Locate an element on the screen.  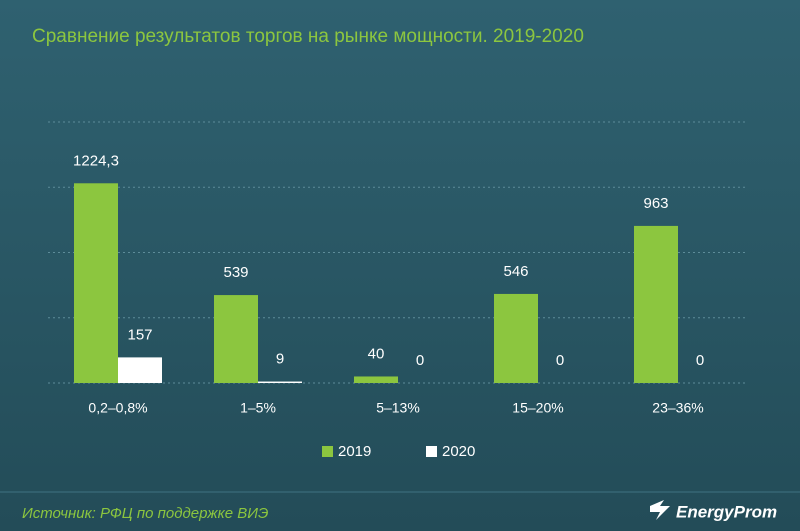
legend-label: 2020 is located at coordinates (458, 451).